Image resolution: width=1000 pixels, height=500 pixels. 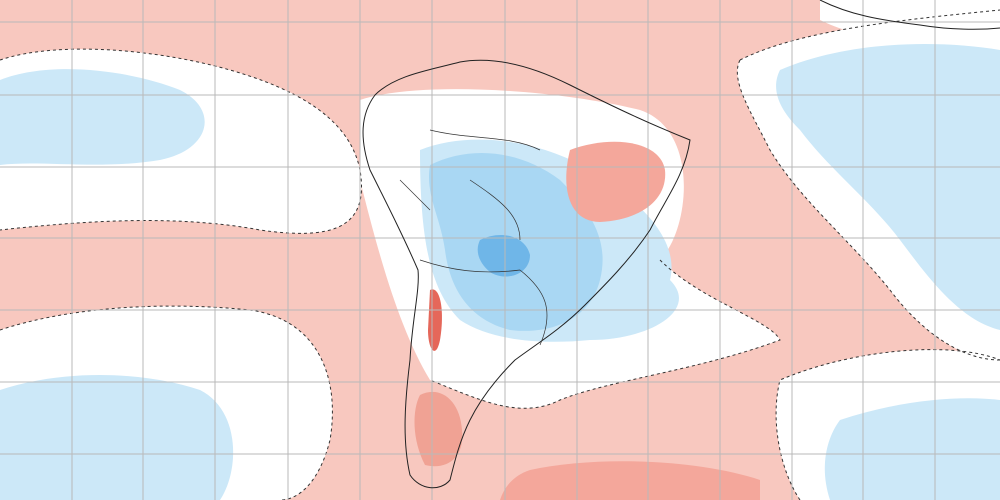 I want to click on cool-zone-core, so click(x=503, y=256).